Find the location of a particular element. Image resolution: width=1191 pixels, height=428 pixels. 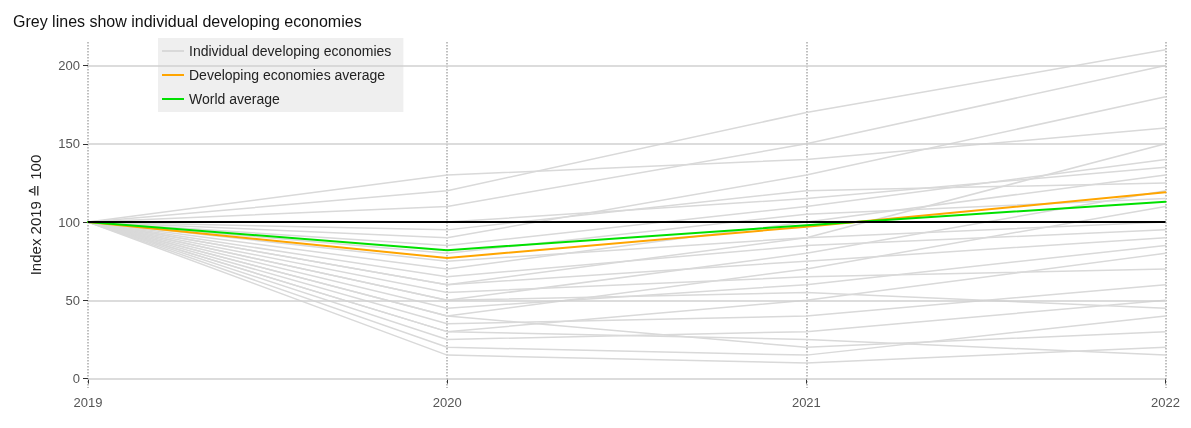

y-tick-label: 150 is located at coordinates (69, 144).